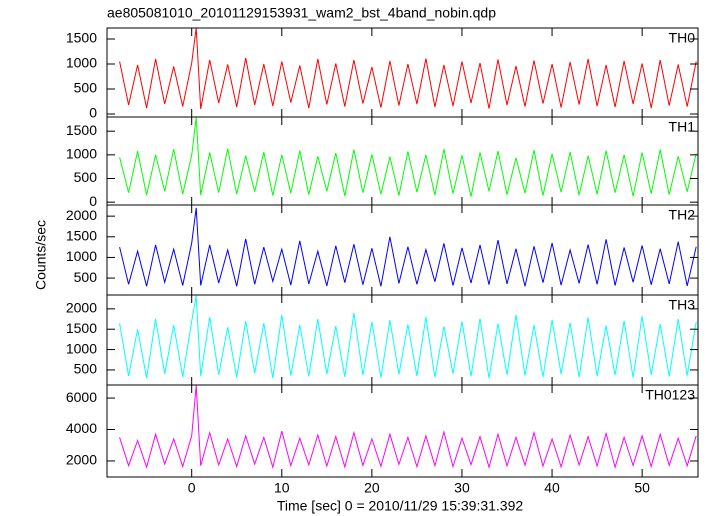 The image size is (717, 516). I want to click on x-tick-label: 20, so click(372, 488).